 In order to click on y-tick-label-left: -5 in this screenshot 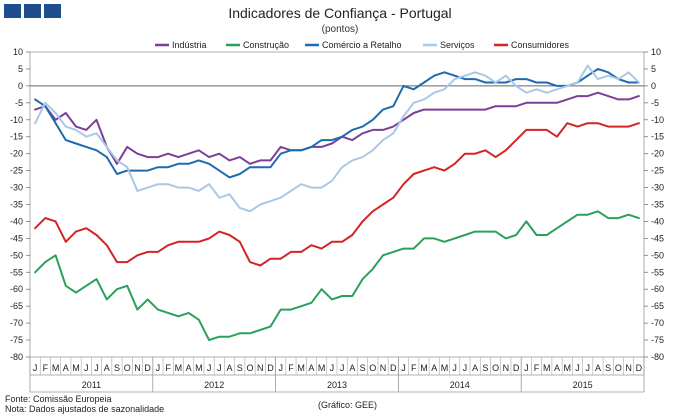, I will do `click(19, 103)`.